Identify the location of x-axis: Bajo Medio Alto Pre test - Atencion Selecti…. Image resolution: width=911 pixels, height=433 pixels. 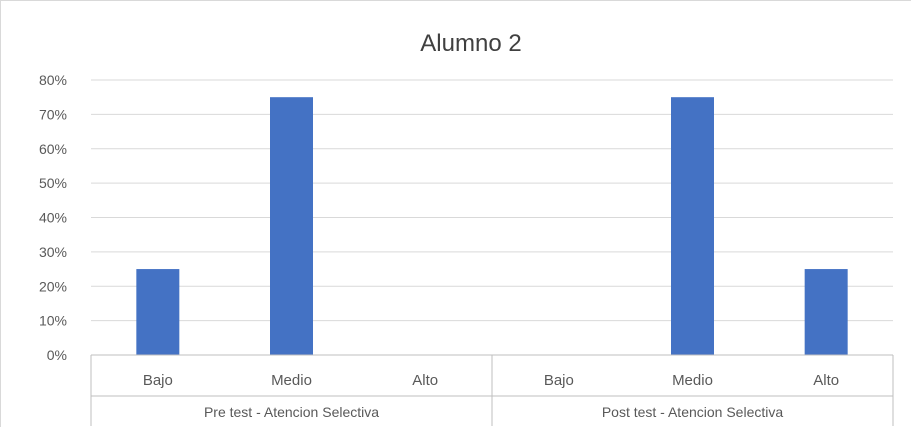
(492, 390).